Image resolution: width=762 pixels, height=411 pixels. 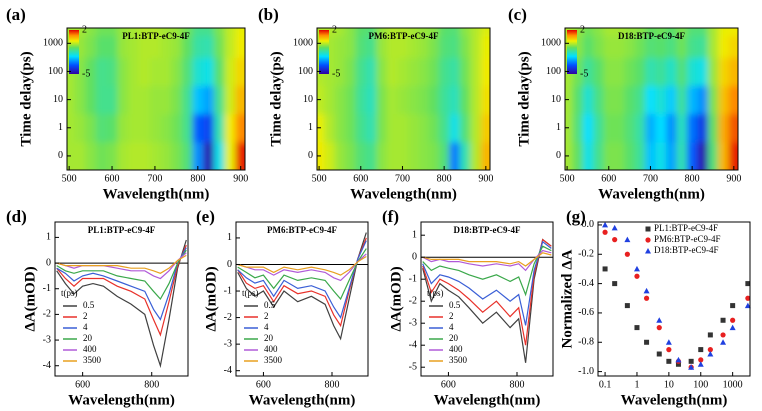 I want to click on panel-title: PM6:BTP-eC9-4F, so click(x=404, y=36).